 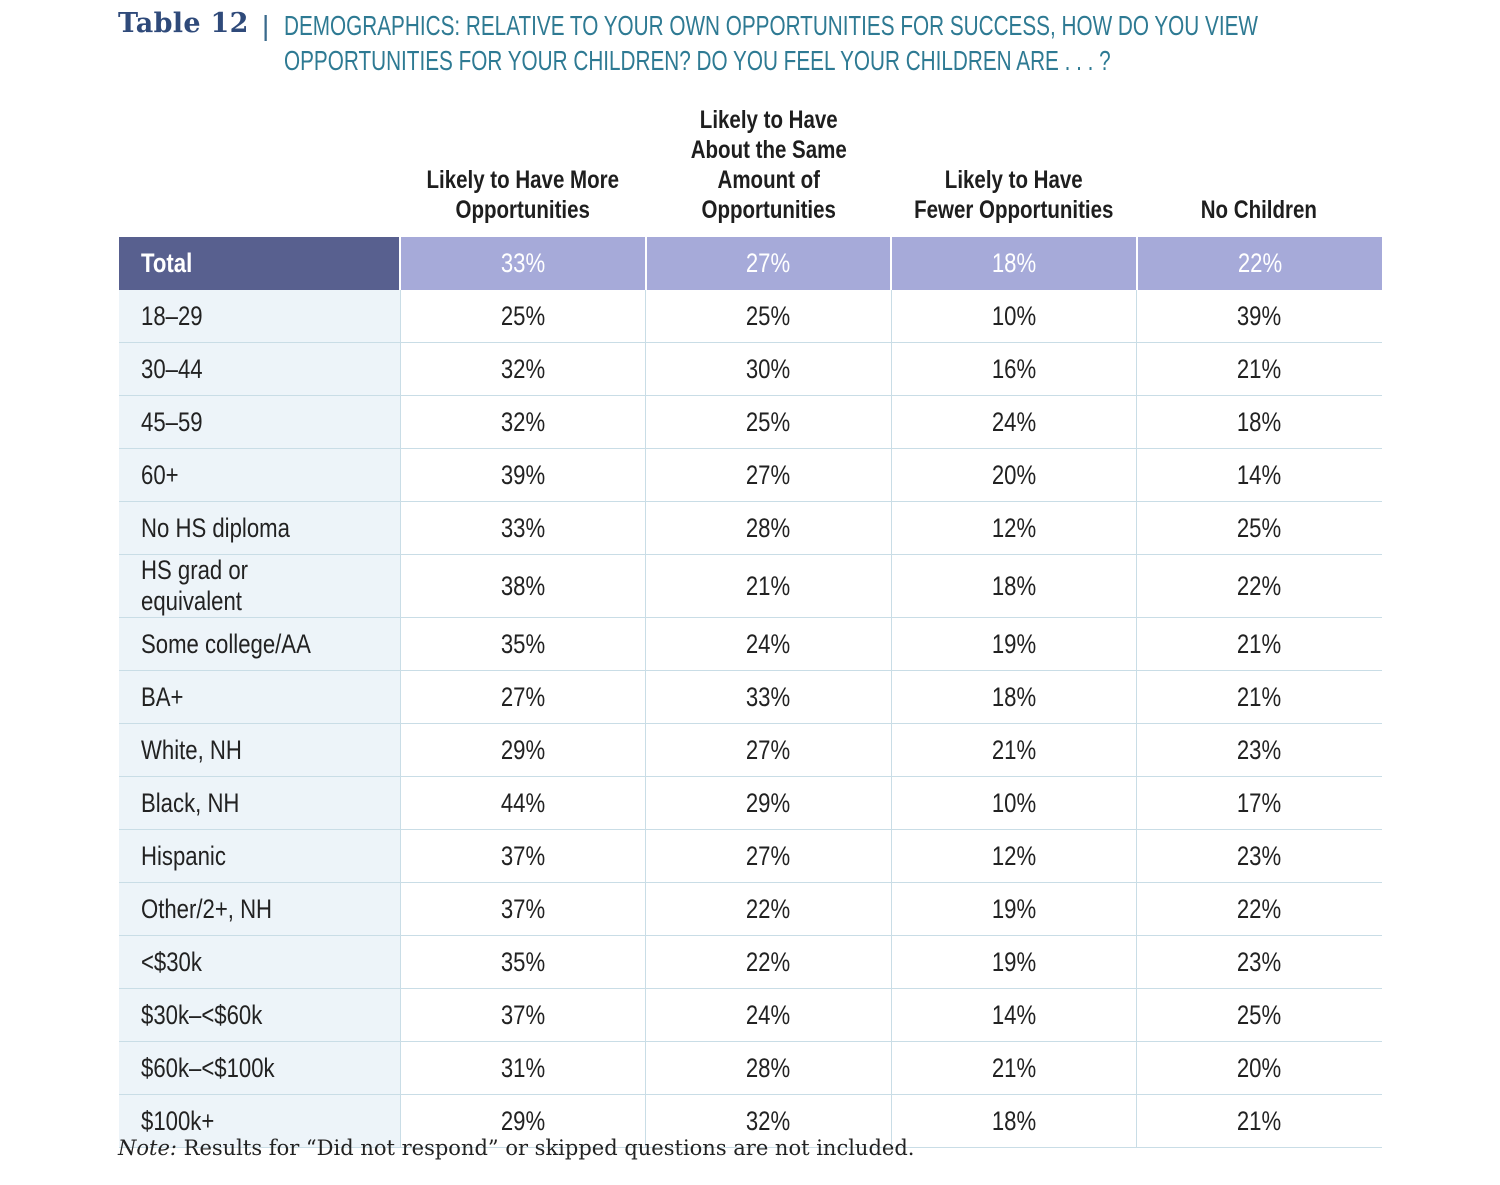 What do you see at coordinates (1259, 210) in the screenshot?
I see `column-header: No Children` at bounding box center [1259, 210].